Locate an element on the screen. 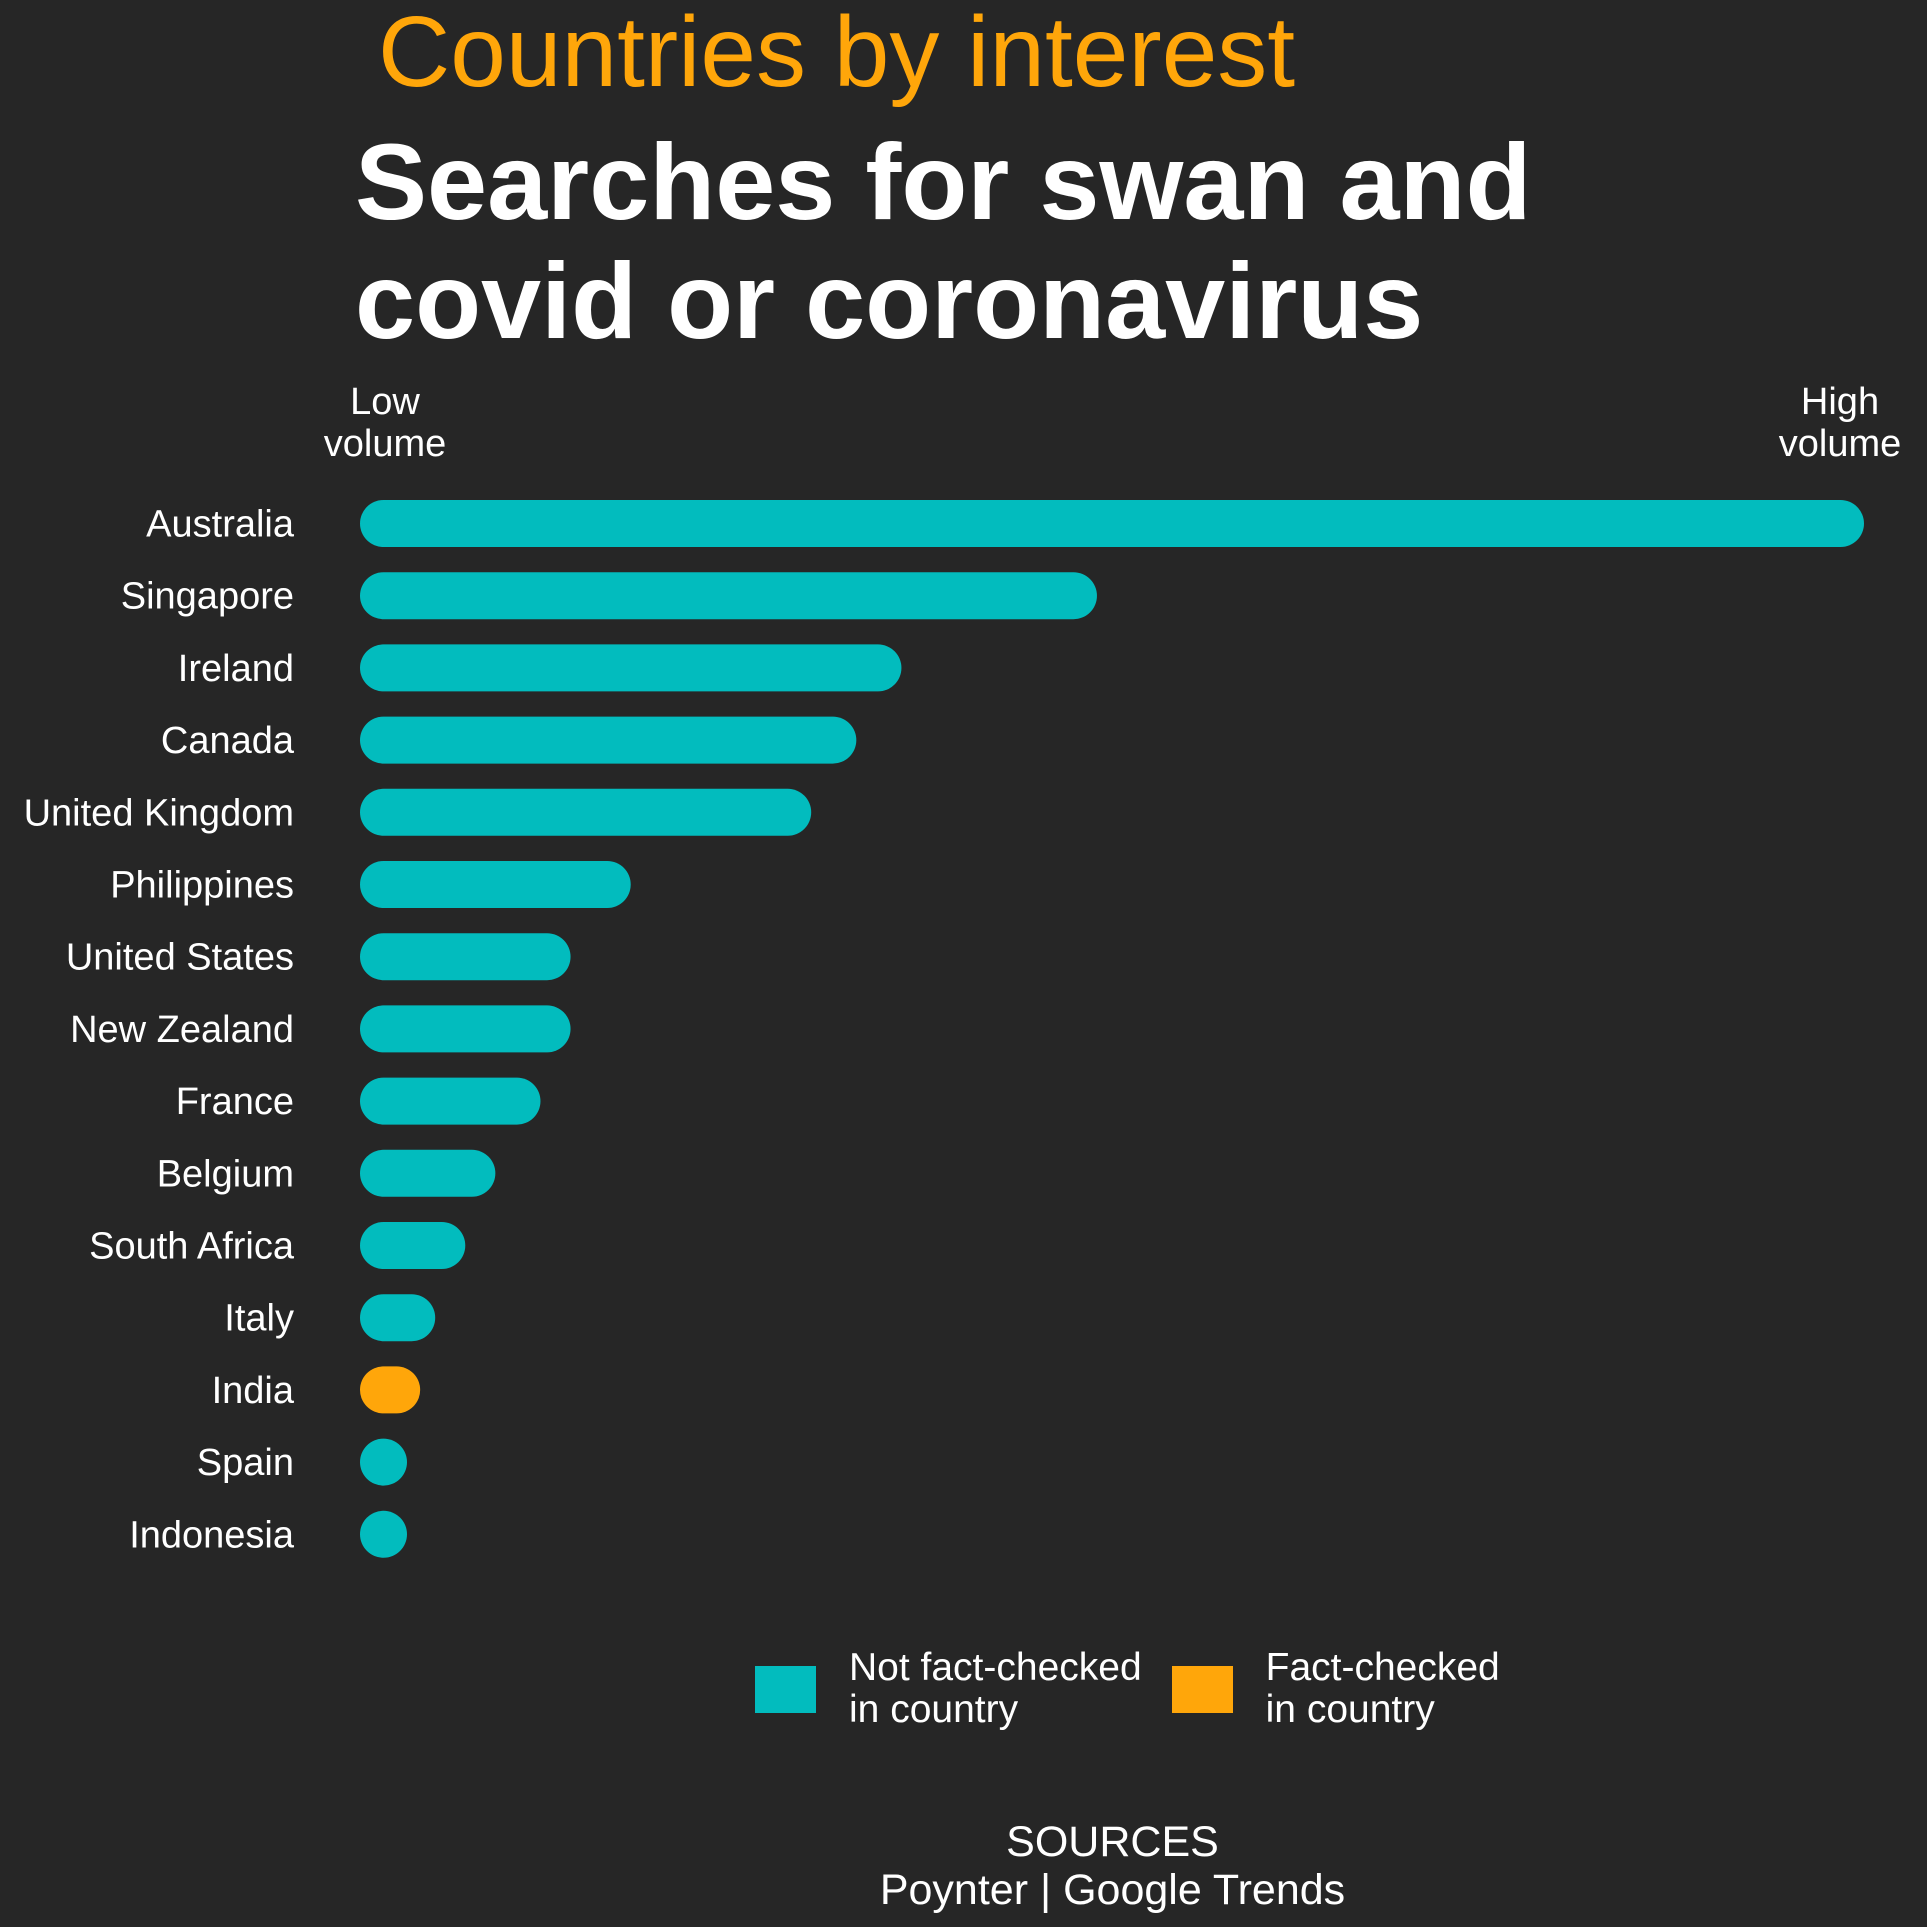 Image resolution: width=1927 pixels, height=1927 pixels. bar-italy is located at coordinates (398, 1318).